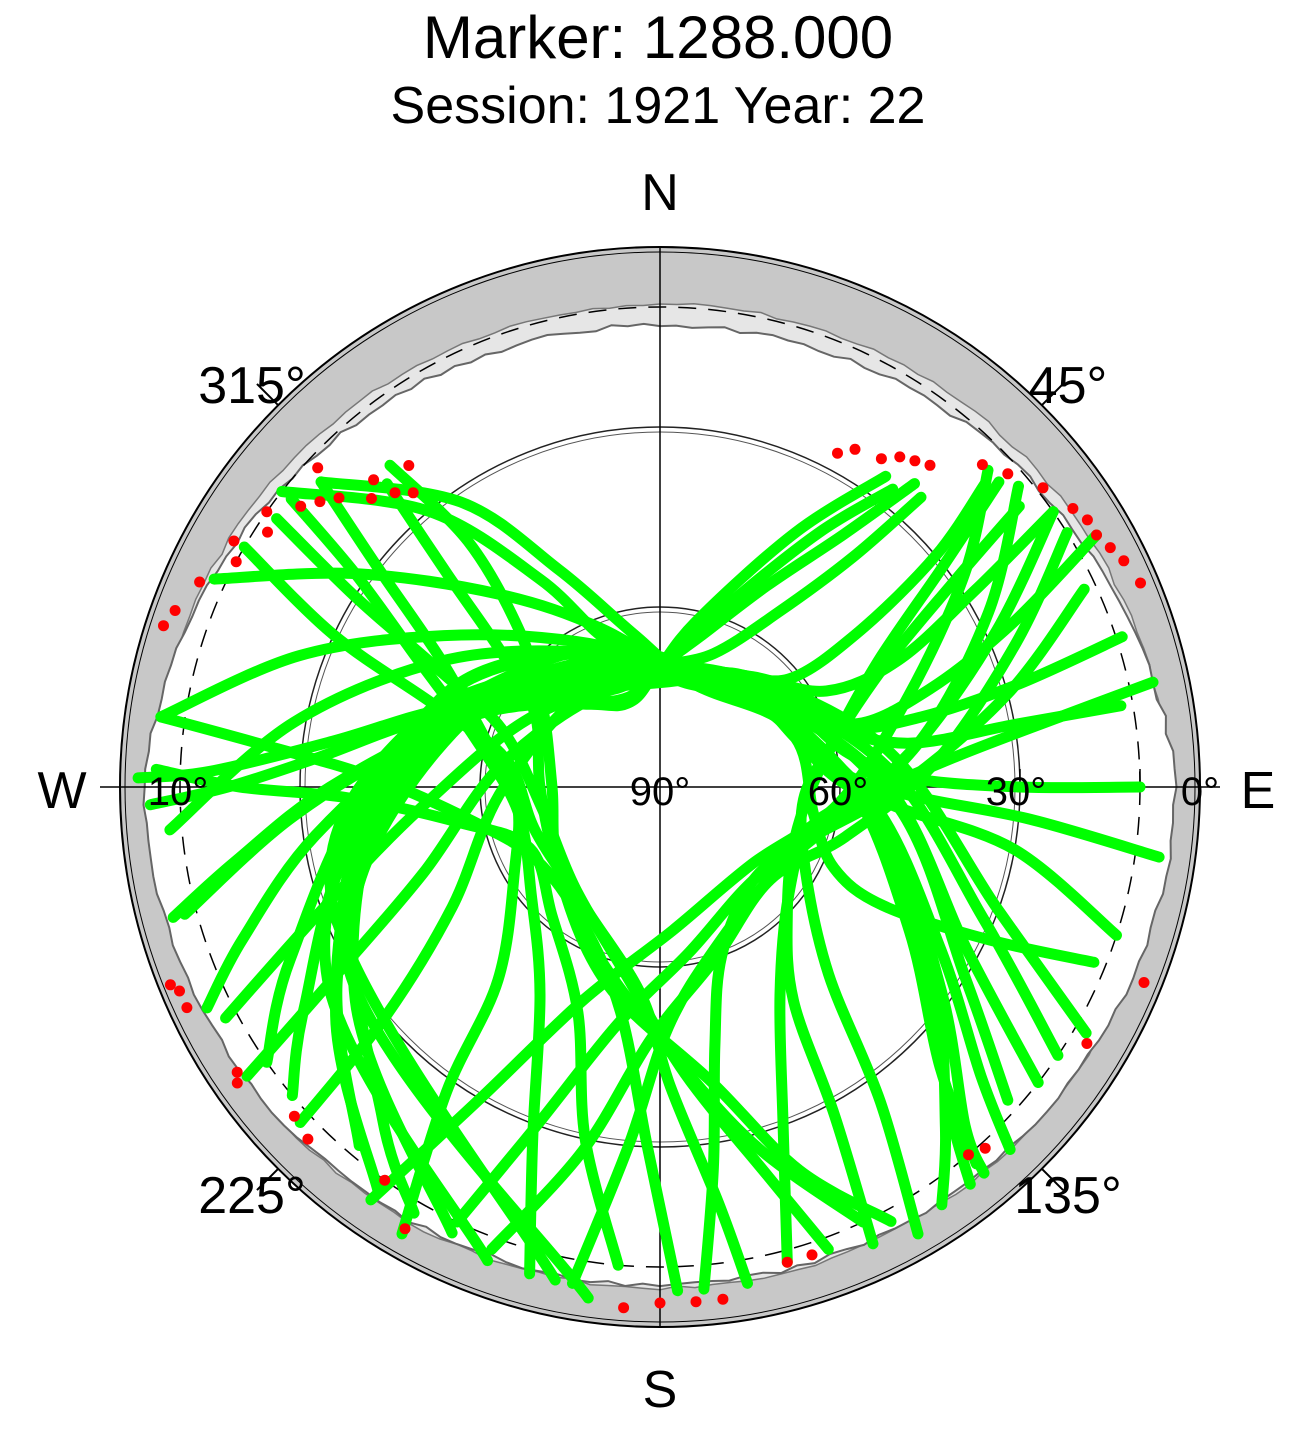 The height and width of the screenshot is (1444, 1316). I want to click on elevation-label-10: 10°, so click(178, 792).